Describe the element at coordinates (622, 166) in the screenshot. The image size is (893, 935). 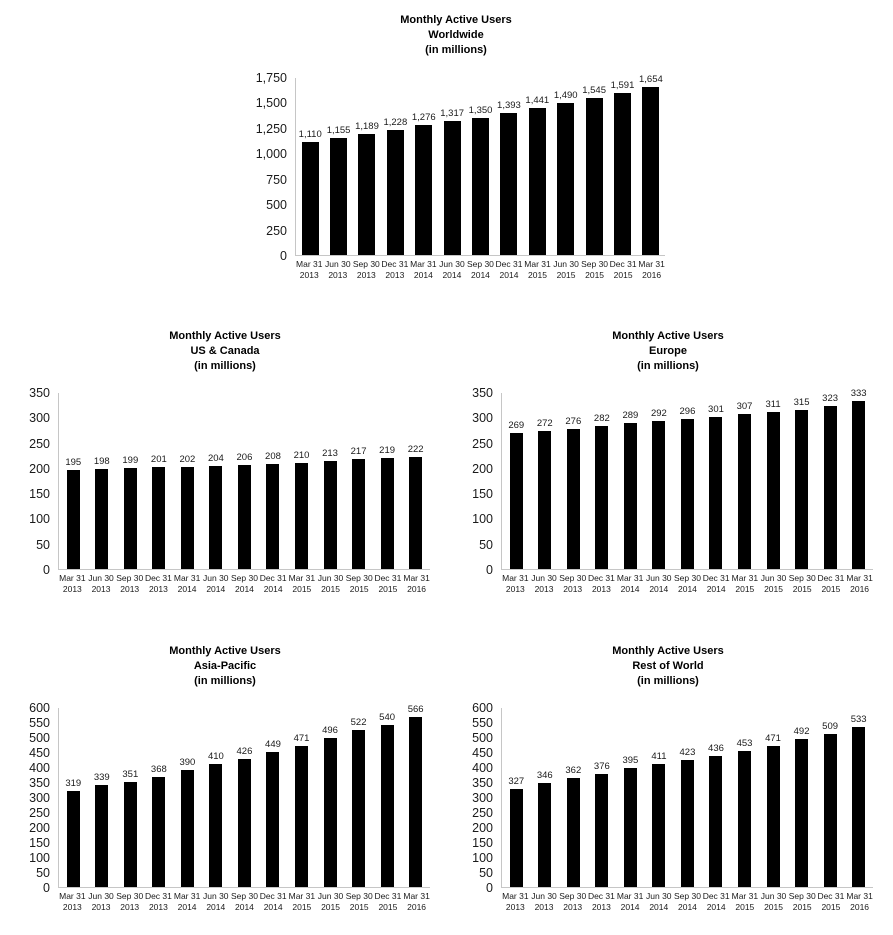
I see `bar-slot: 1,591` at that location.